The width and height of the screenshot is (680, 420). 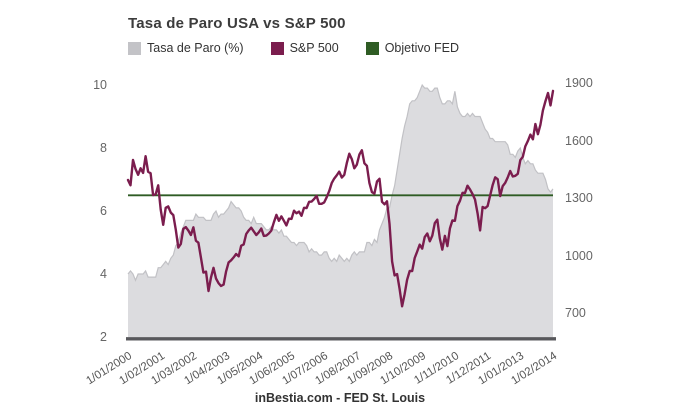 What do you see at coordinates (314, 48) in the screenshot?
I see `legend-label: S&P 500` at bounding box center [314, 48].